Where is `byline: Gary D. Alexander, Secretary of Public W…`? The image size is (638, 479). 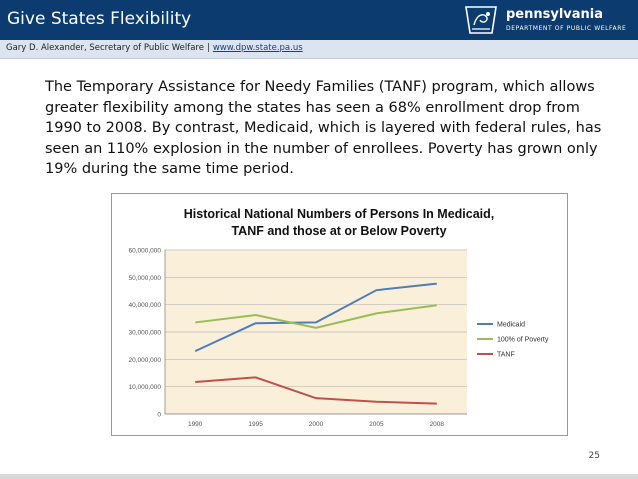 byline: Gary D. Alexander, Secretary of Public W… is located at coordinates (154, 48).